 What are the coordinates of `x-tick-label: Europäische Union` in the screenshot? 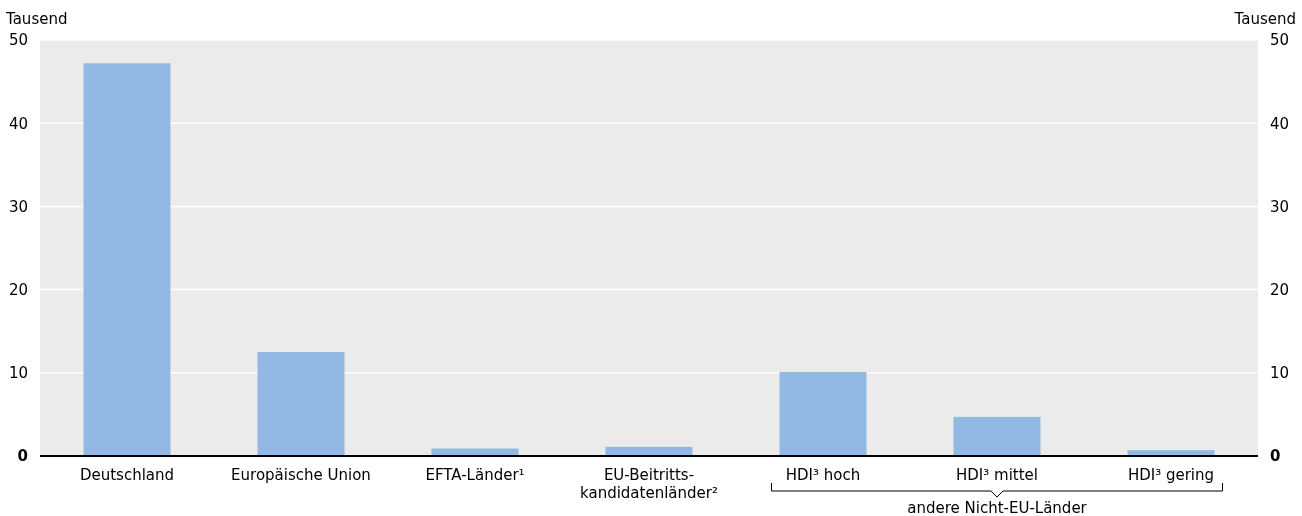 It's located at (301, 475).